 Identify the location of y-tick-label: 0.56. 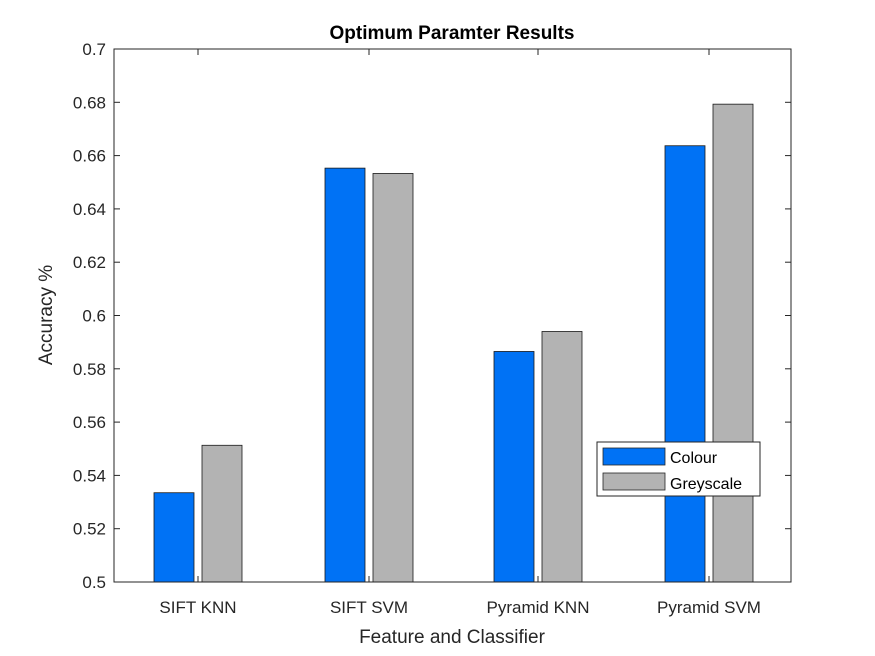
(89, 422).